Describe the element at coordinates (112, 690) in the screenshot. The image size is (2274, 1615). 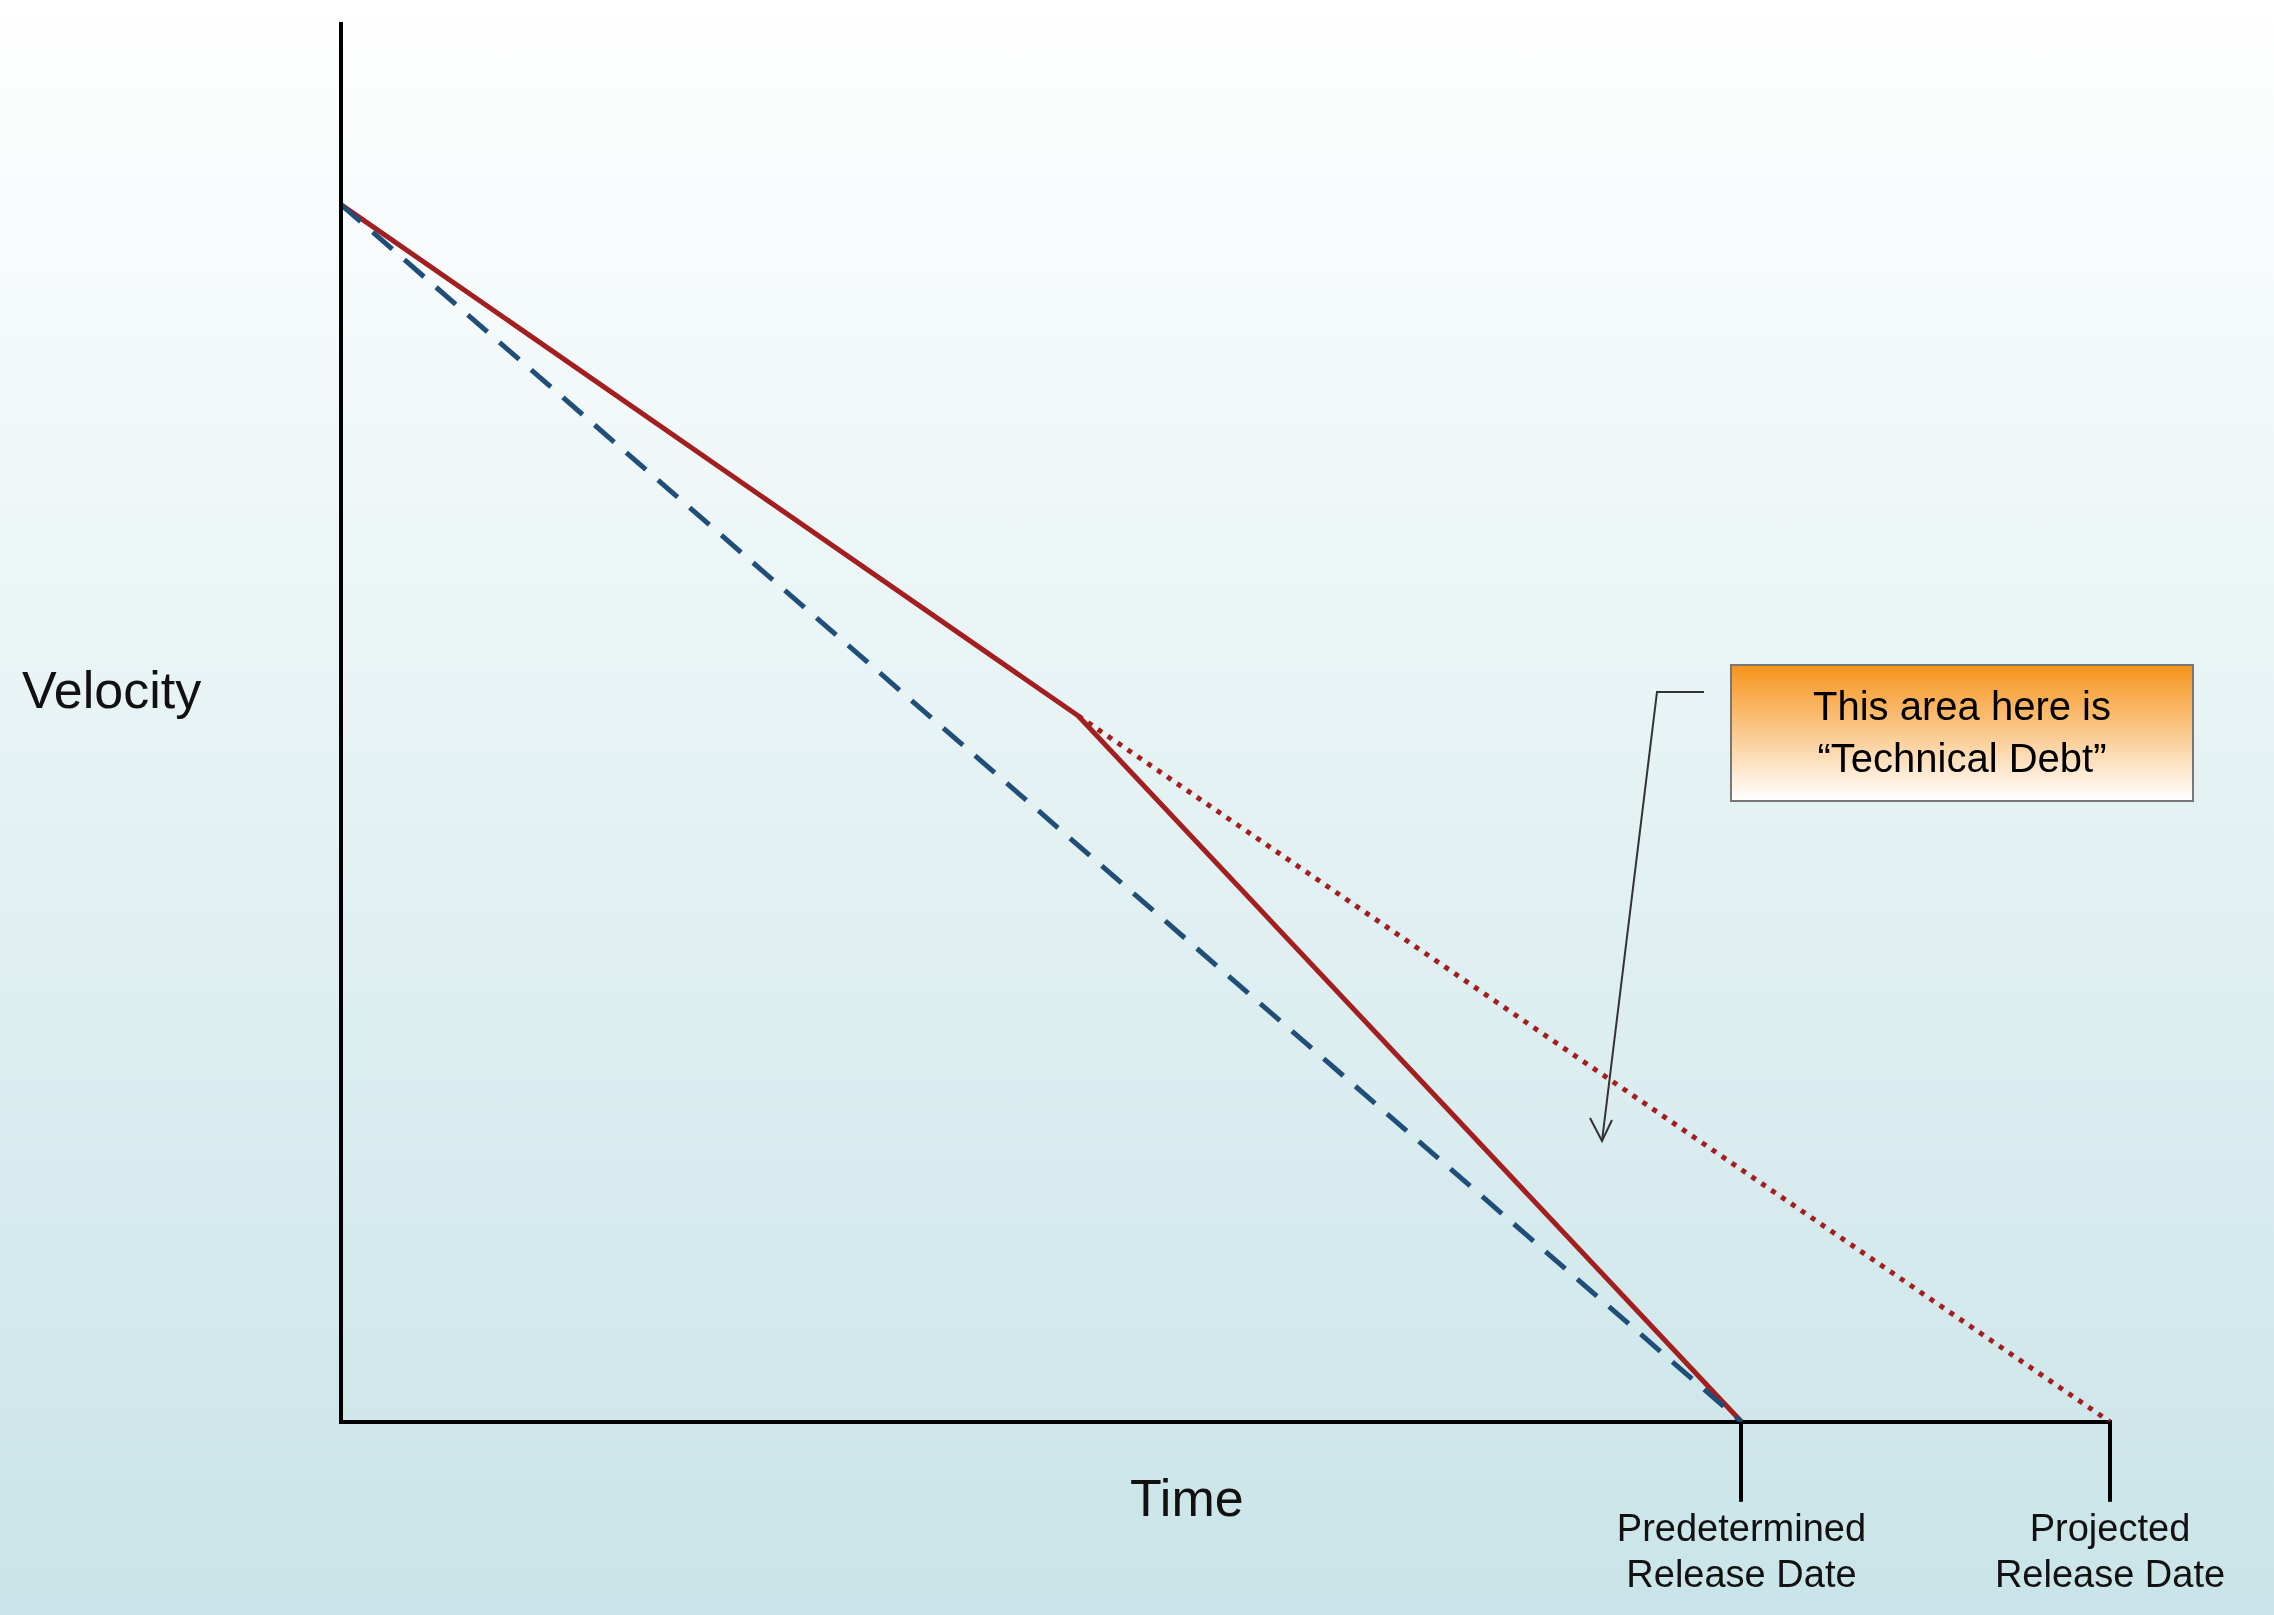
I see `y-axis-title: Velocity` at that location.